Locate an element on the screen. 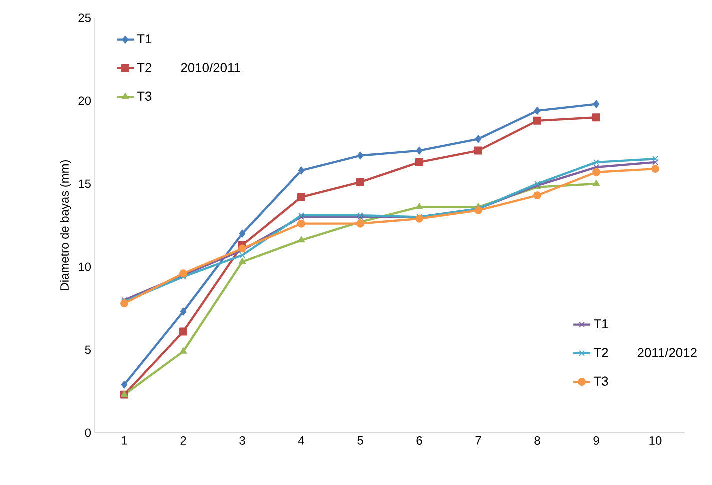 The image size is (712, 485). y-axis-title: Diametro de bayas (mm) is located at coordinates (66, 225).